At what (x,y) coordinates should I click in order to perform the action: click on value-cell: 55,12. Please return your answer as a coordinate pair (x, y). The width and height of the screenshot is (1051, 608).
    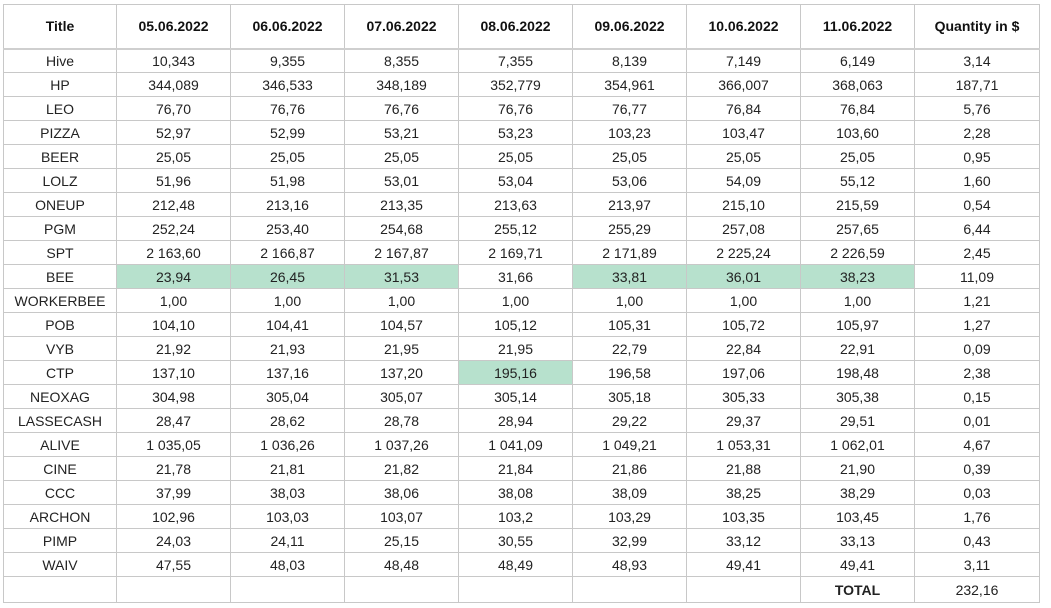
    Looking at the image, I should click on (857, 180).